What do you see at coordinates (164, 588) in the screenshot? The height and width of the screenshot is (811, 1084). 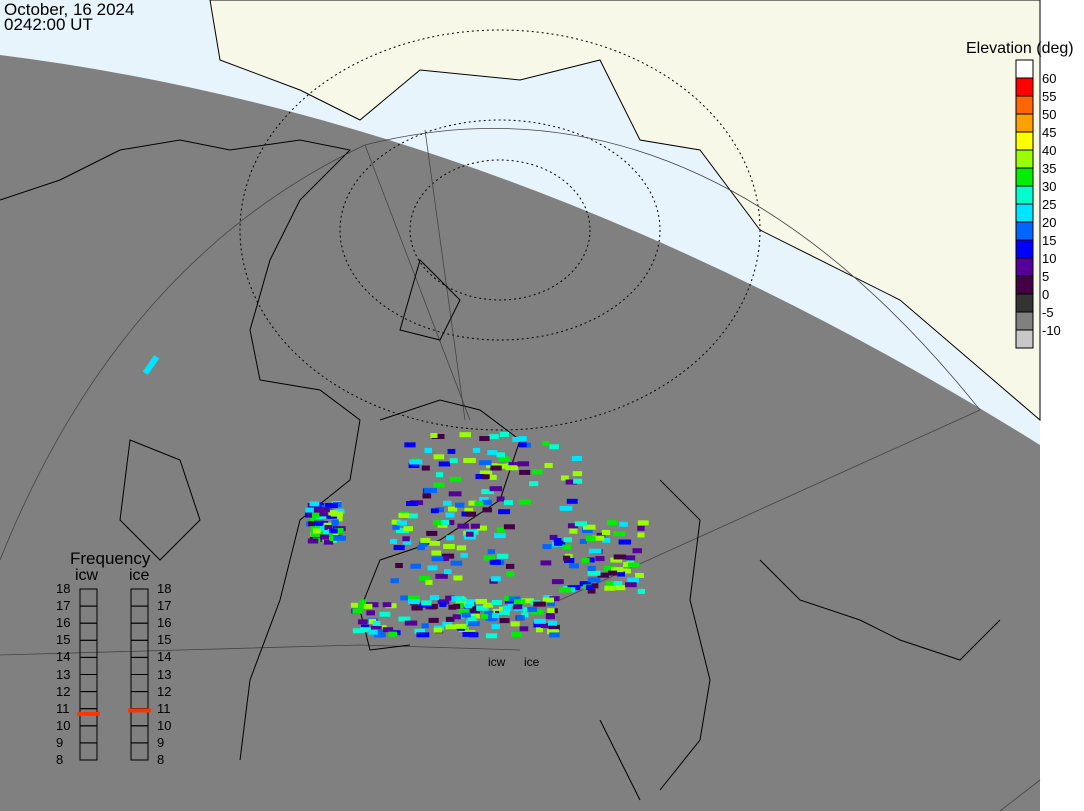 I see `frequency-tick-right: 18` at bounding box center [164, 588].